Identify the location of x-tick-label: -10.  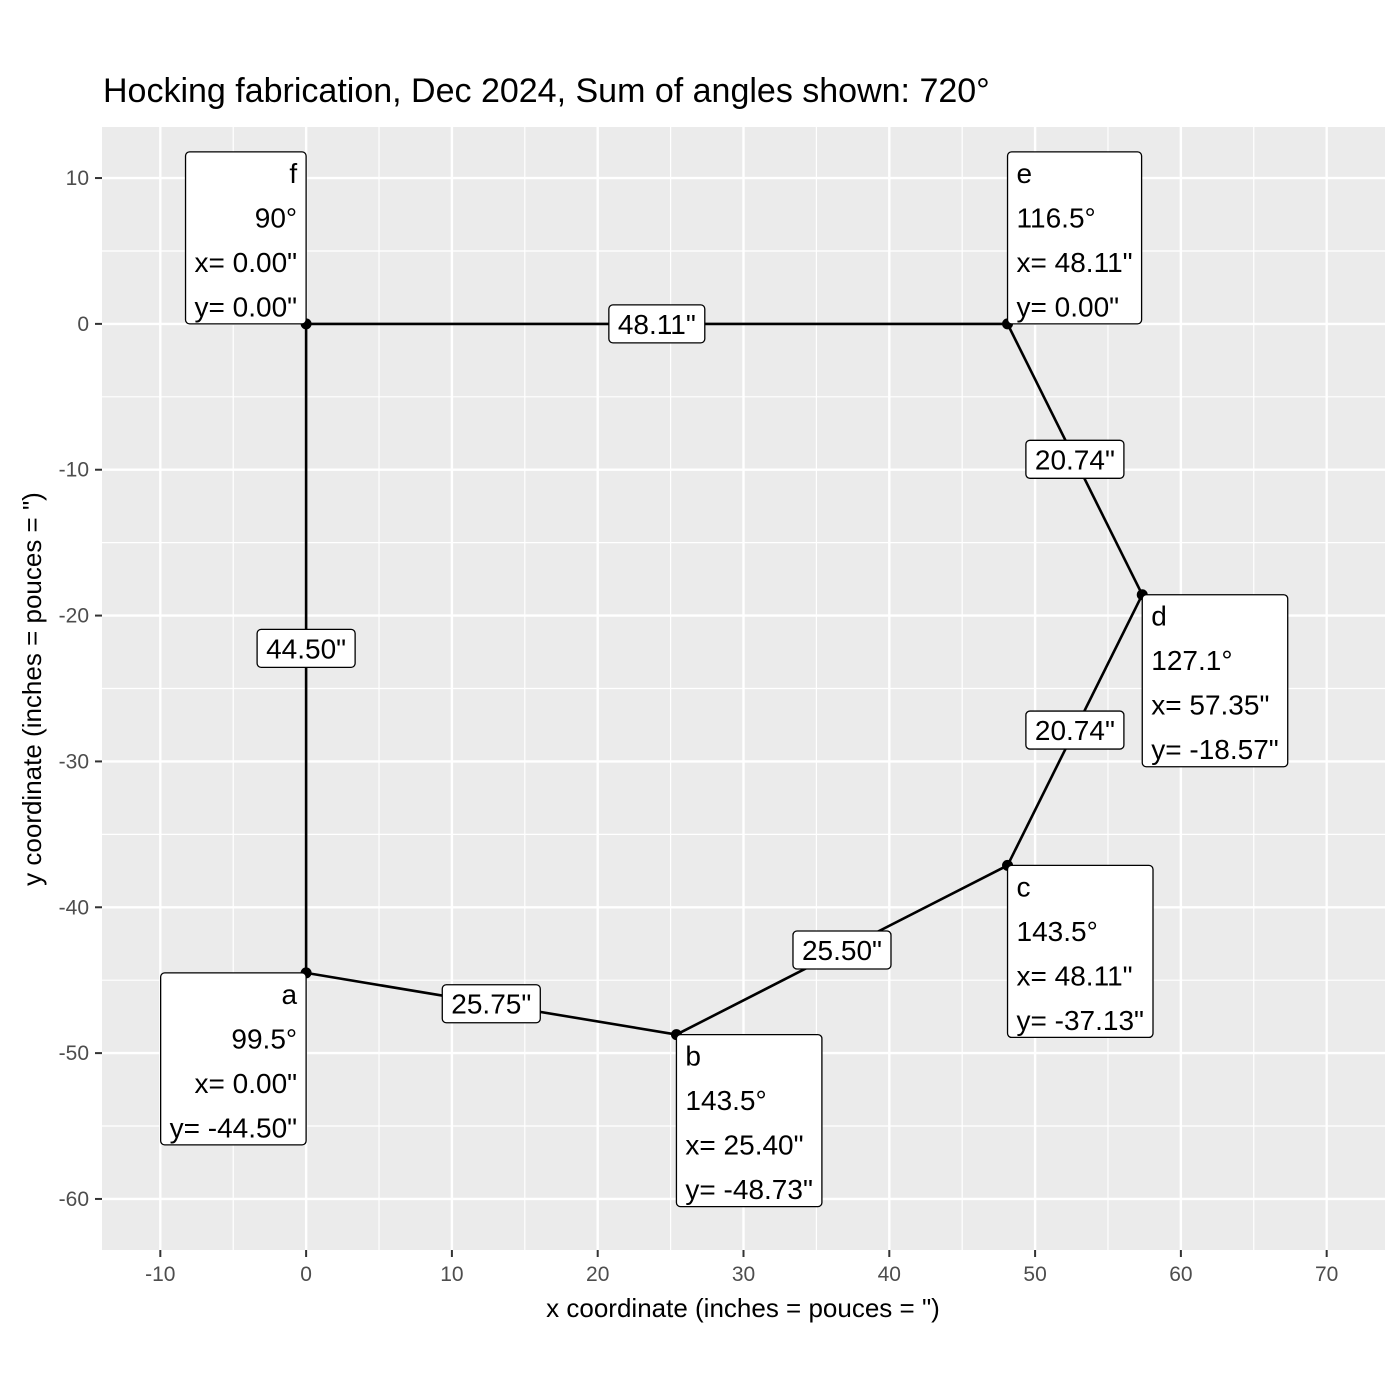
(160, 1274).